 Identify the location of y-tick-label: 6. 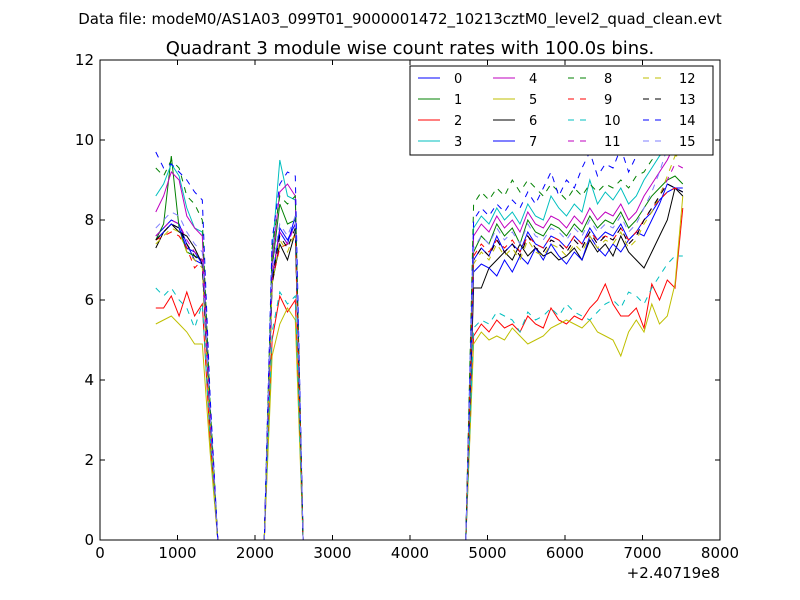
(89, 300).